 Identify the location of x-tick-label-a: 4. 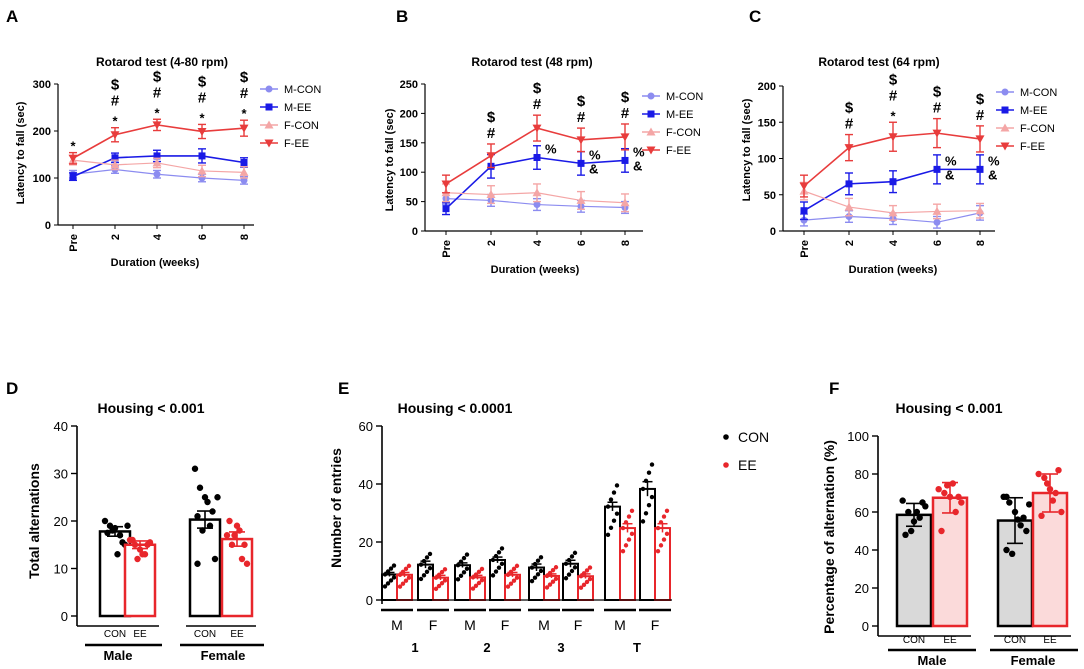
(158, 236).